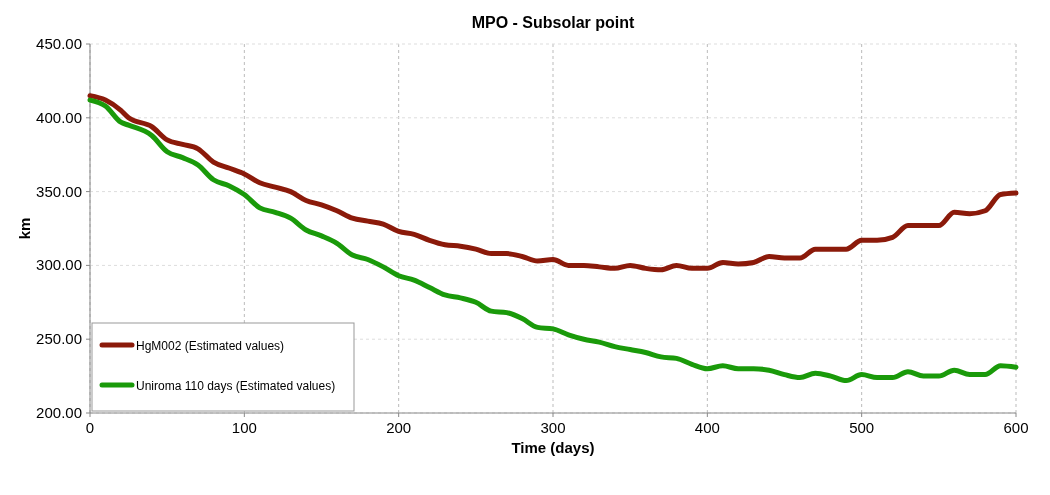 The image size is (1050, 495). What do you see at coordinates (244, 427) in the screenshot?
I see `x-tick-label: 100` at bounding box center [244, 427].